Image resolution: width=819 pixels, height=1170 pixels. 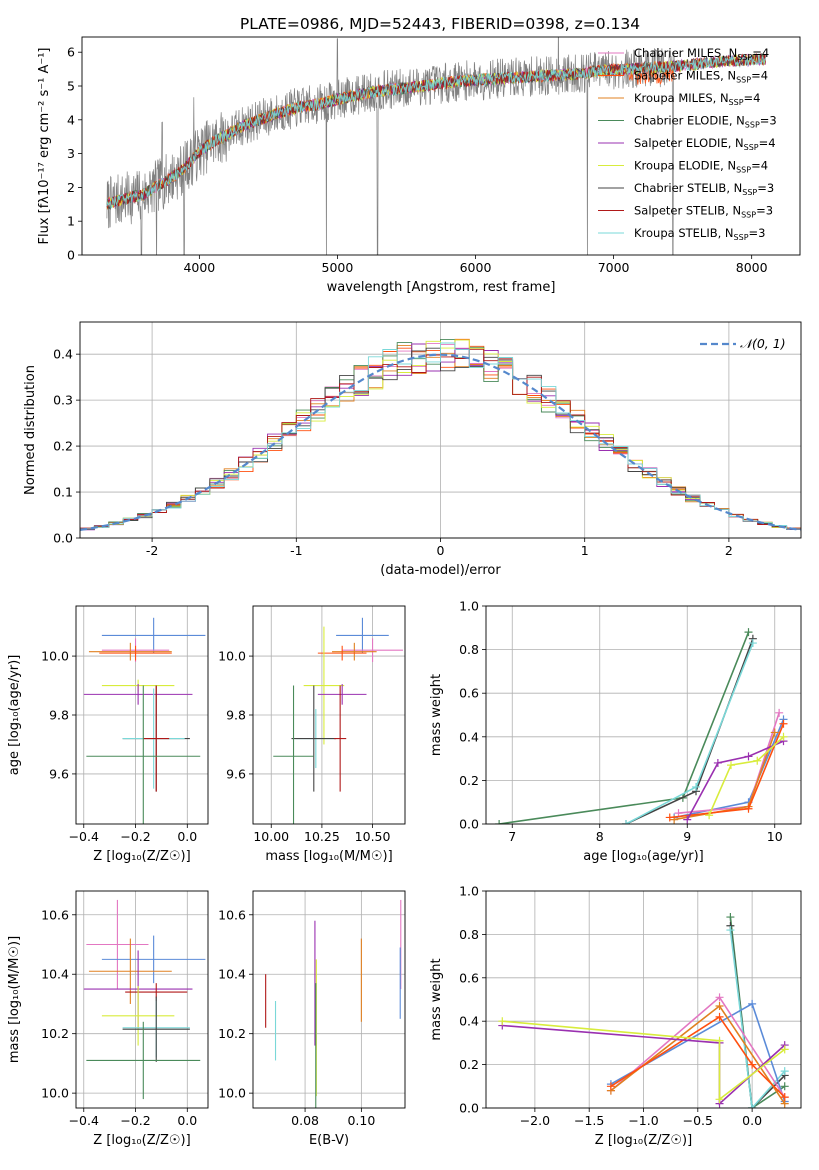 What do you see at coordinates (689, 143) in the screenshot?
I see `legend-label-main: Salpeter ELODIE, N` at bounding box center [689, 143].